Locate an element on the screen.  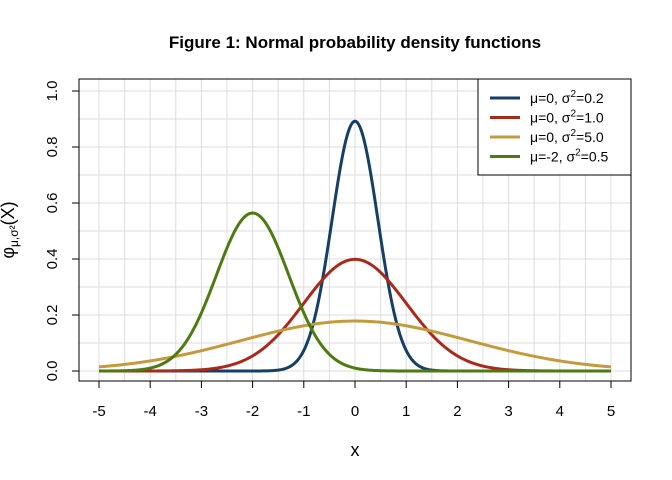
y-tick-label: 1.0 is located at coordinates (52, 91).